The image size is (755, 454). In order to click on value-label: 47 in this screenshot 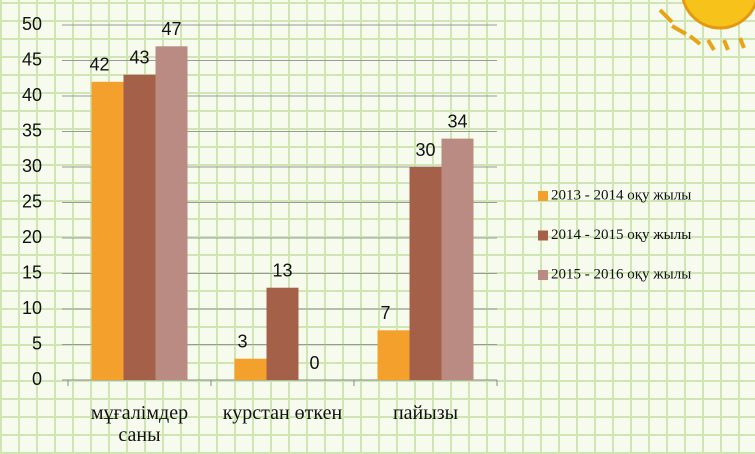, I will do `click(171, 29)`.